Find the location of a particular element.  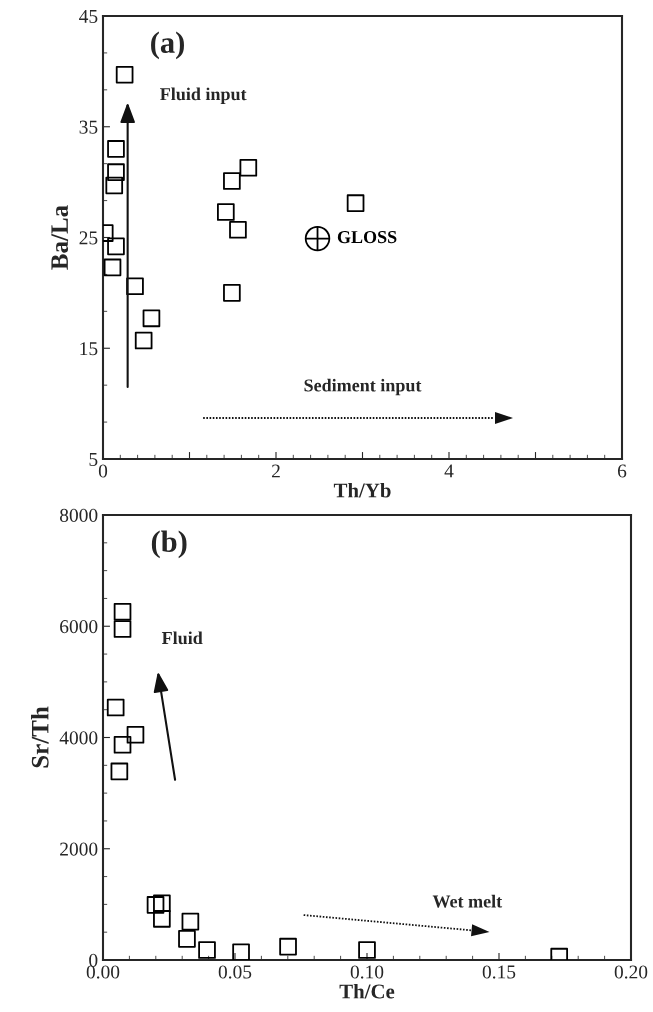

x-tick-label: 0 is located at coordinates (103, 471).